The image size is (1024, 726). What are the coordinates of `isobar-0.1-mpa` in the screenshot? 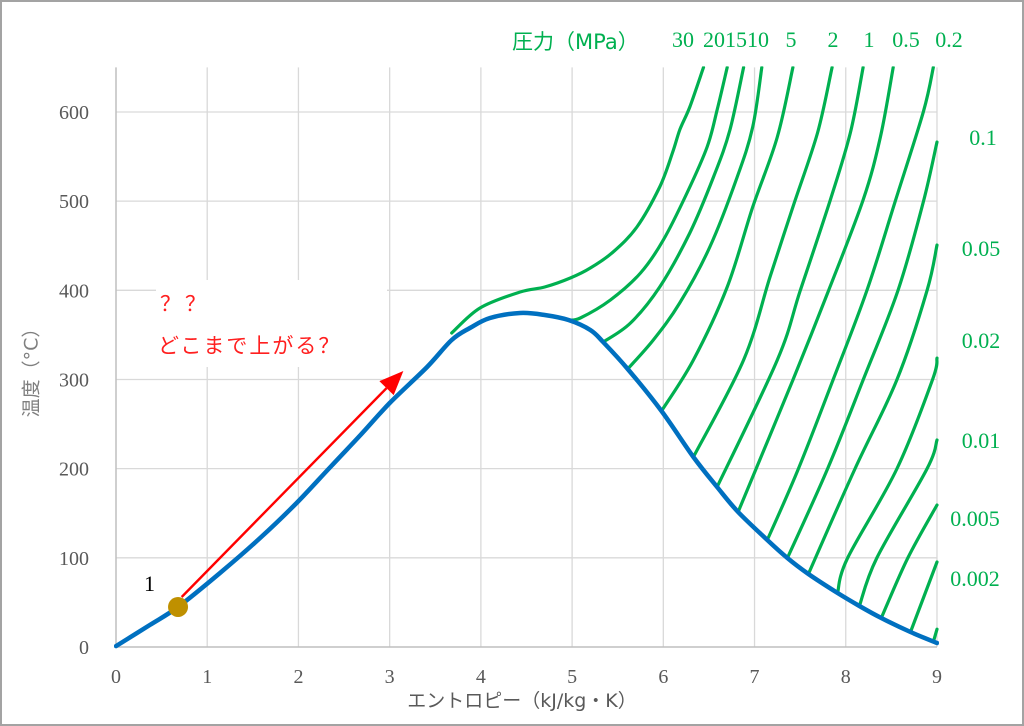 It's located at (862, 350).